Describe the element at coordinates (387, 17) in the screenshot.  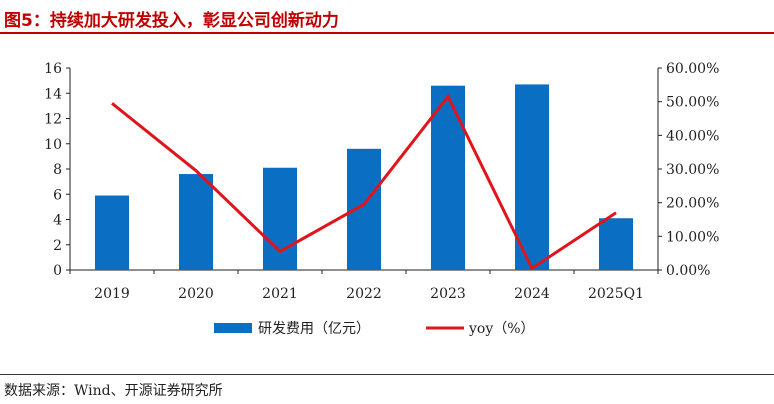
I see `title-bar: 图5：持续加大研发投入，彰显公司创新动力` at that location.